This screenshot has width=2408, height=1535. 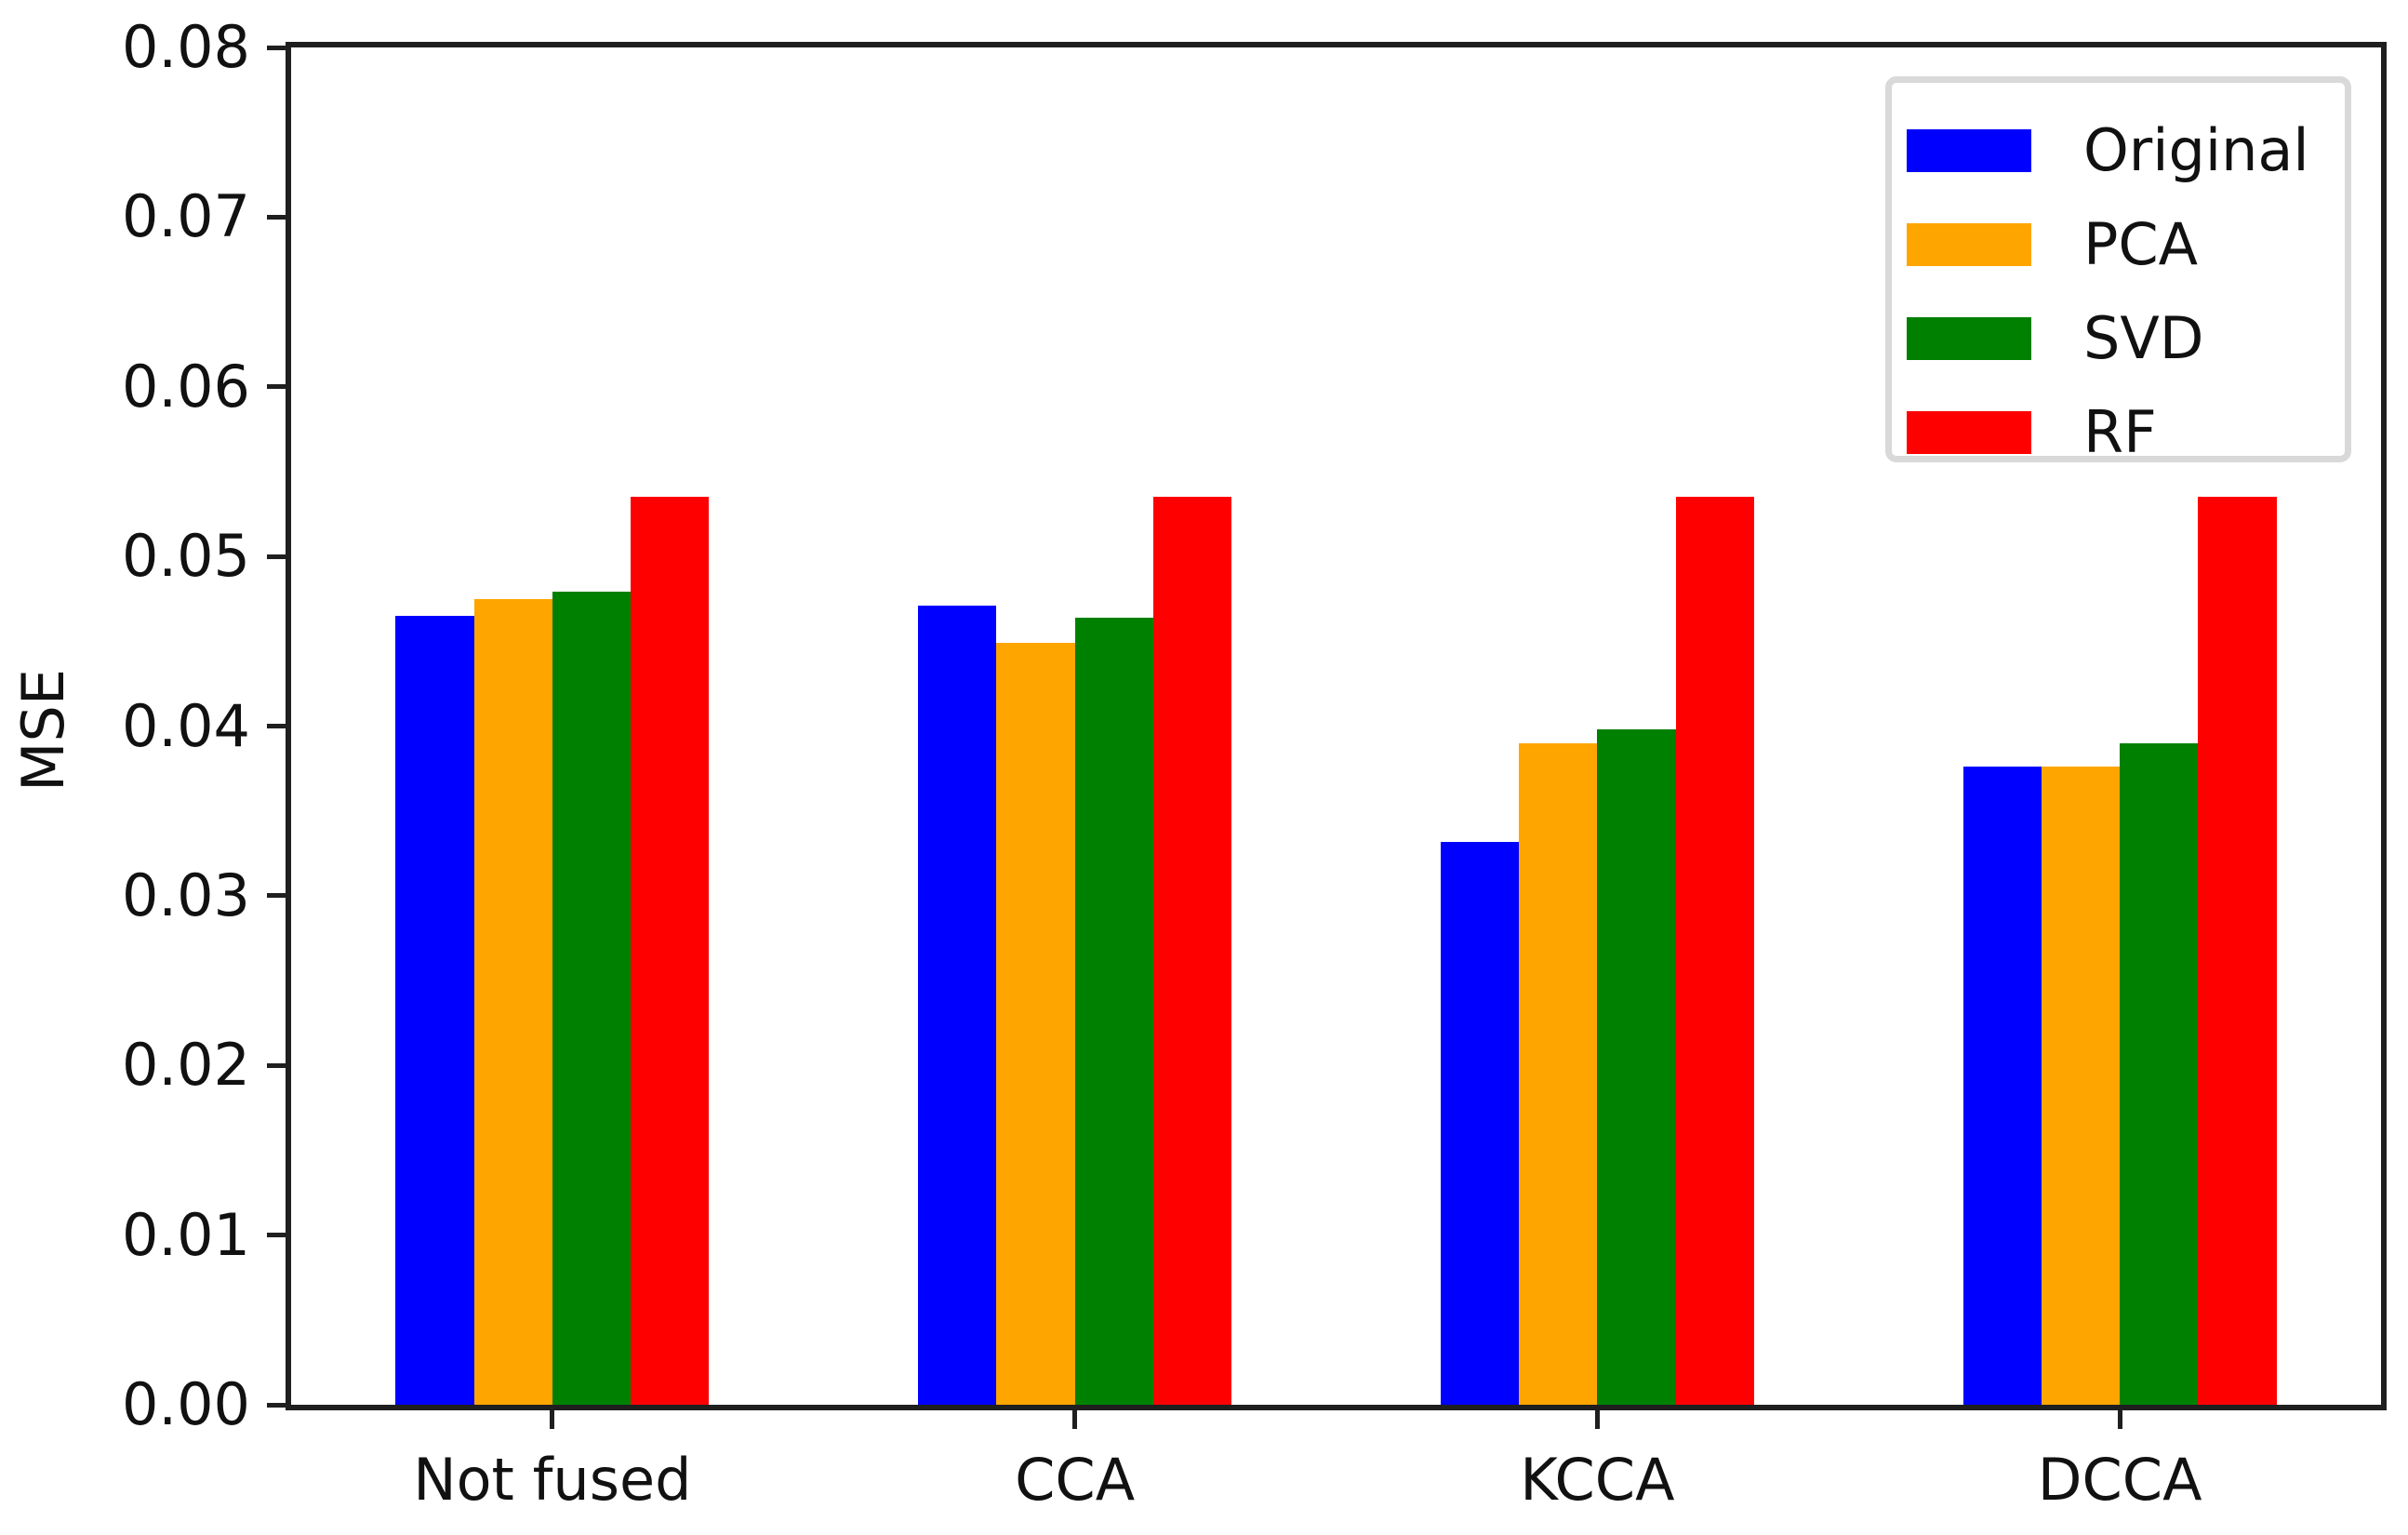 What do you see at coordinates (1075, 1480) in the screenshot?
I see `x-tick-label: CCA` at bounding box center [1075, 1480].